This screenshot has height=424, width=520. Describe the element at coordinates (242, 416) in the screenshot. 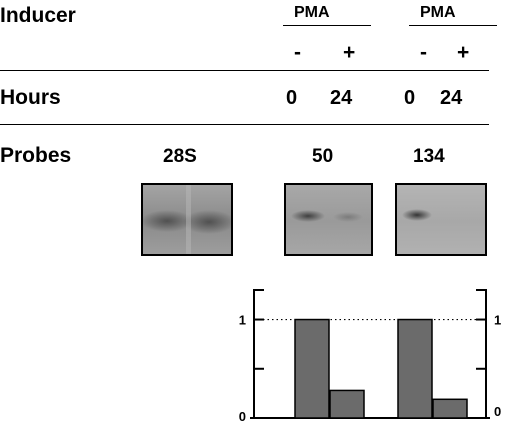

I see `left-tick-label-0: 0` at that location.